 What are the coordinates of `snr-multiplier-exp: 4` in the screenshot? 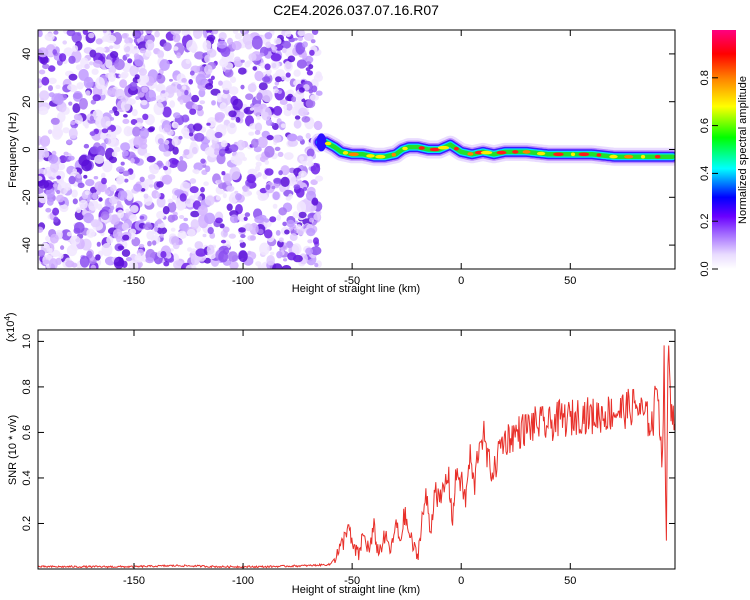 It's located at (7, 318).